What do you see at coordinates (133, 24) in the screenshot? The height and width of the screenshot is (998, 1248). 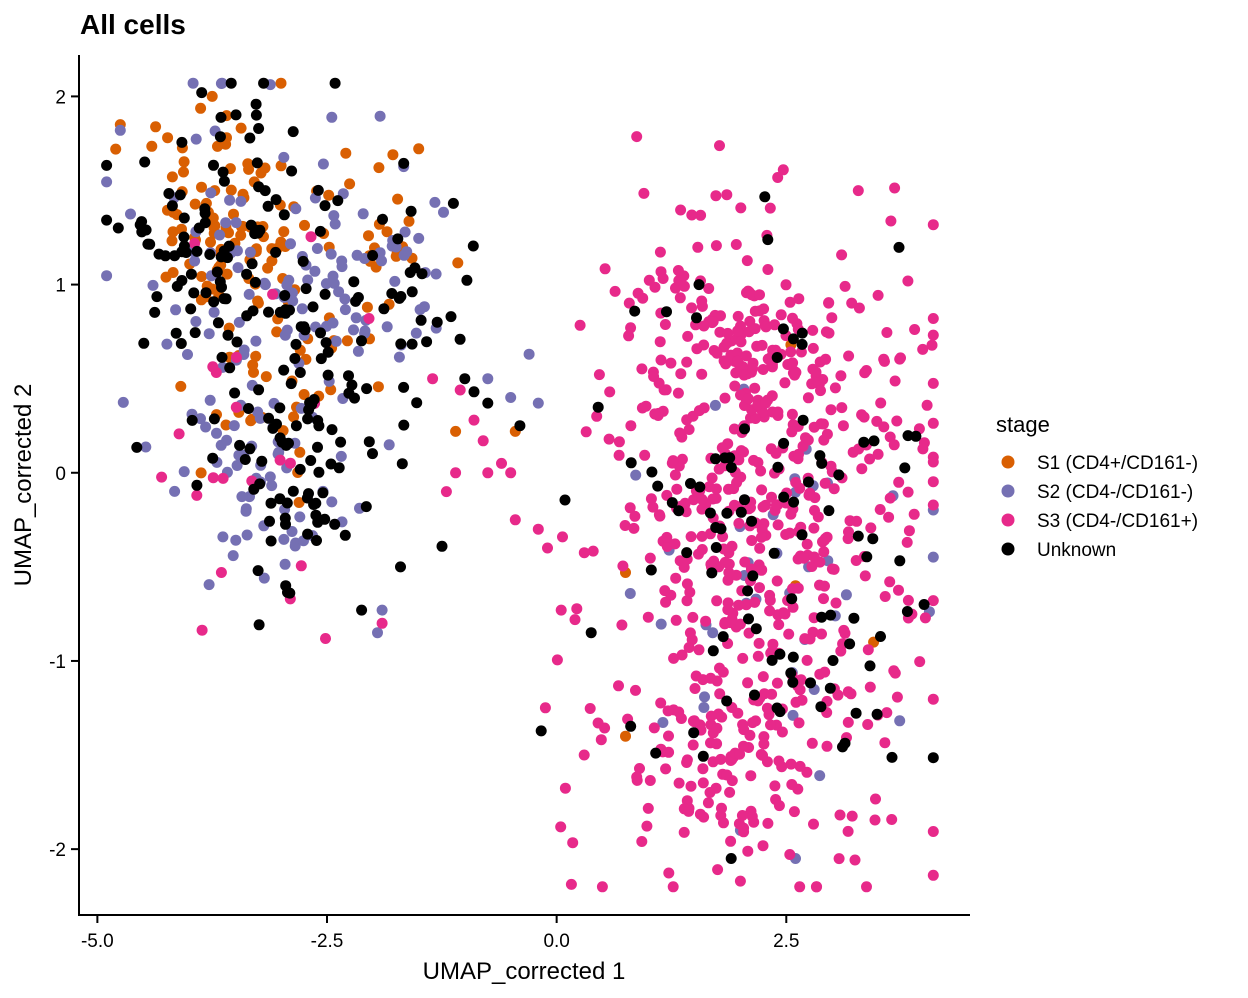 I see `chart-title: All cells` at bounding box center [133, 24].